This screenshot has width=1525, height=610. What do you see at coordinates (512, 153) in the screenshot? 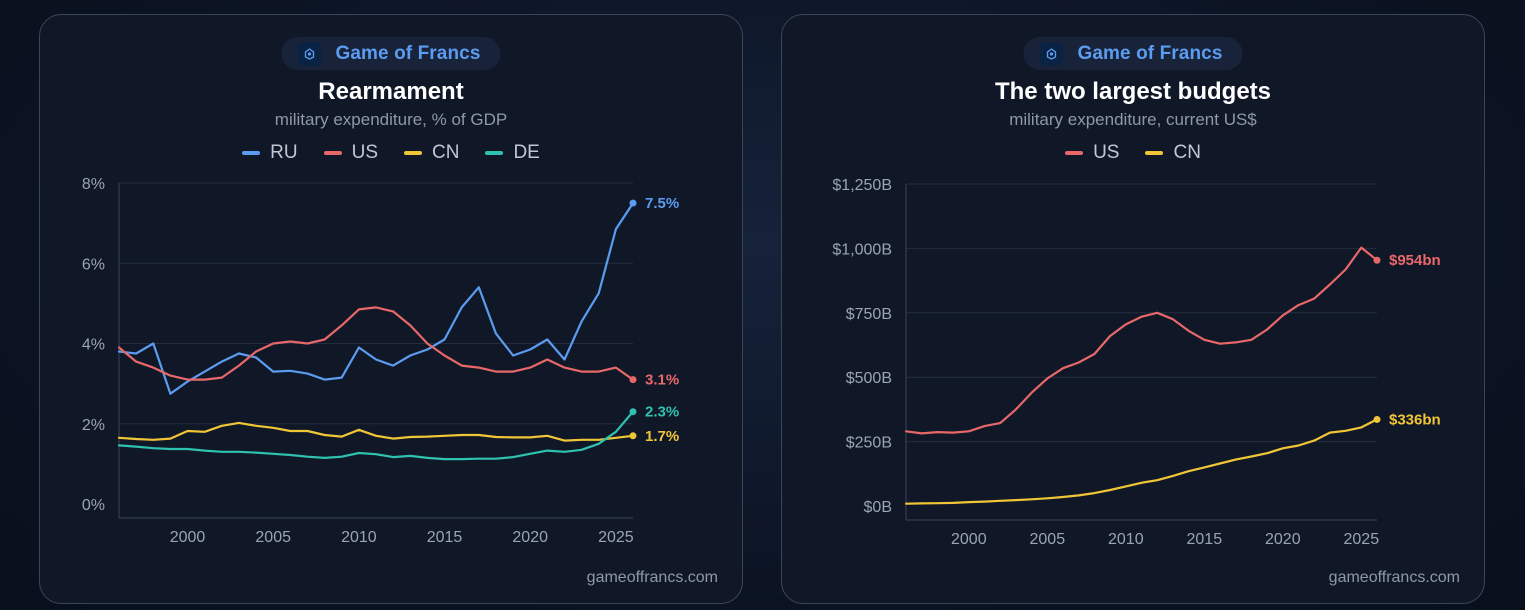
I see `legend-item-de: DE` at bounding box center [512, 153].